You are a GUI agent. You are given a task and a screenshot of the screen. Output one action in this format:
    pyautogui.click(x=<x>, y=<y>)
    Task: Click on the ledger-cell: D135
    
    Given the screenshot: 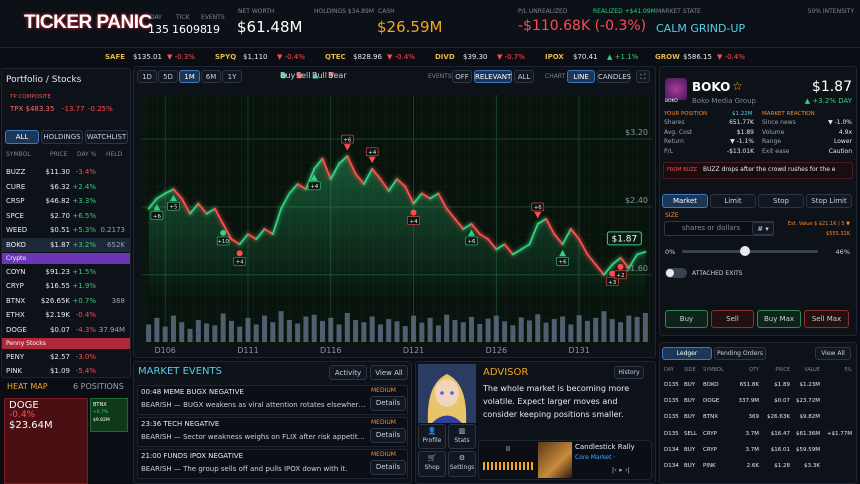 What is the action you would take?
    pyautogui.click(x=671, y=385)
    